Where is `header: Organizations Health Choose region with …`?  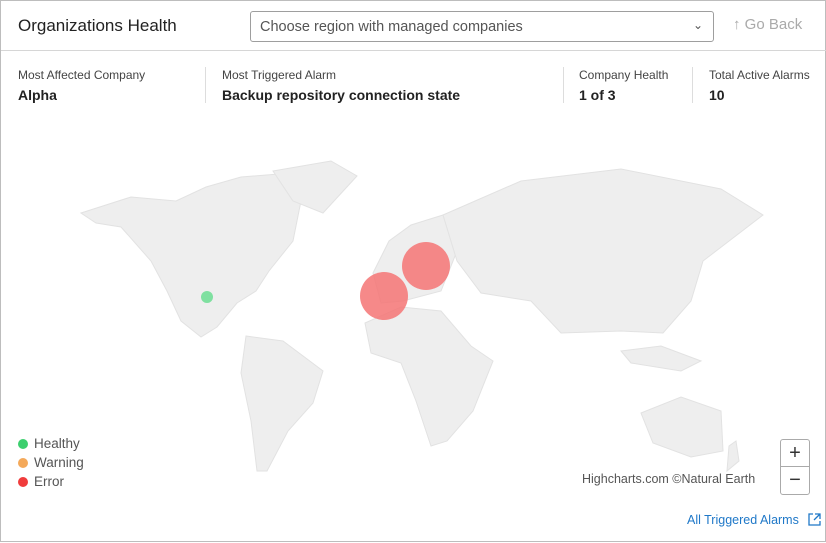 header: Organizations Health Choose region with … is located at coordinates (413, 26).